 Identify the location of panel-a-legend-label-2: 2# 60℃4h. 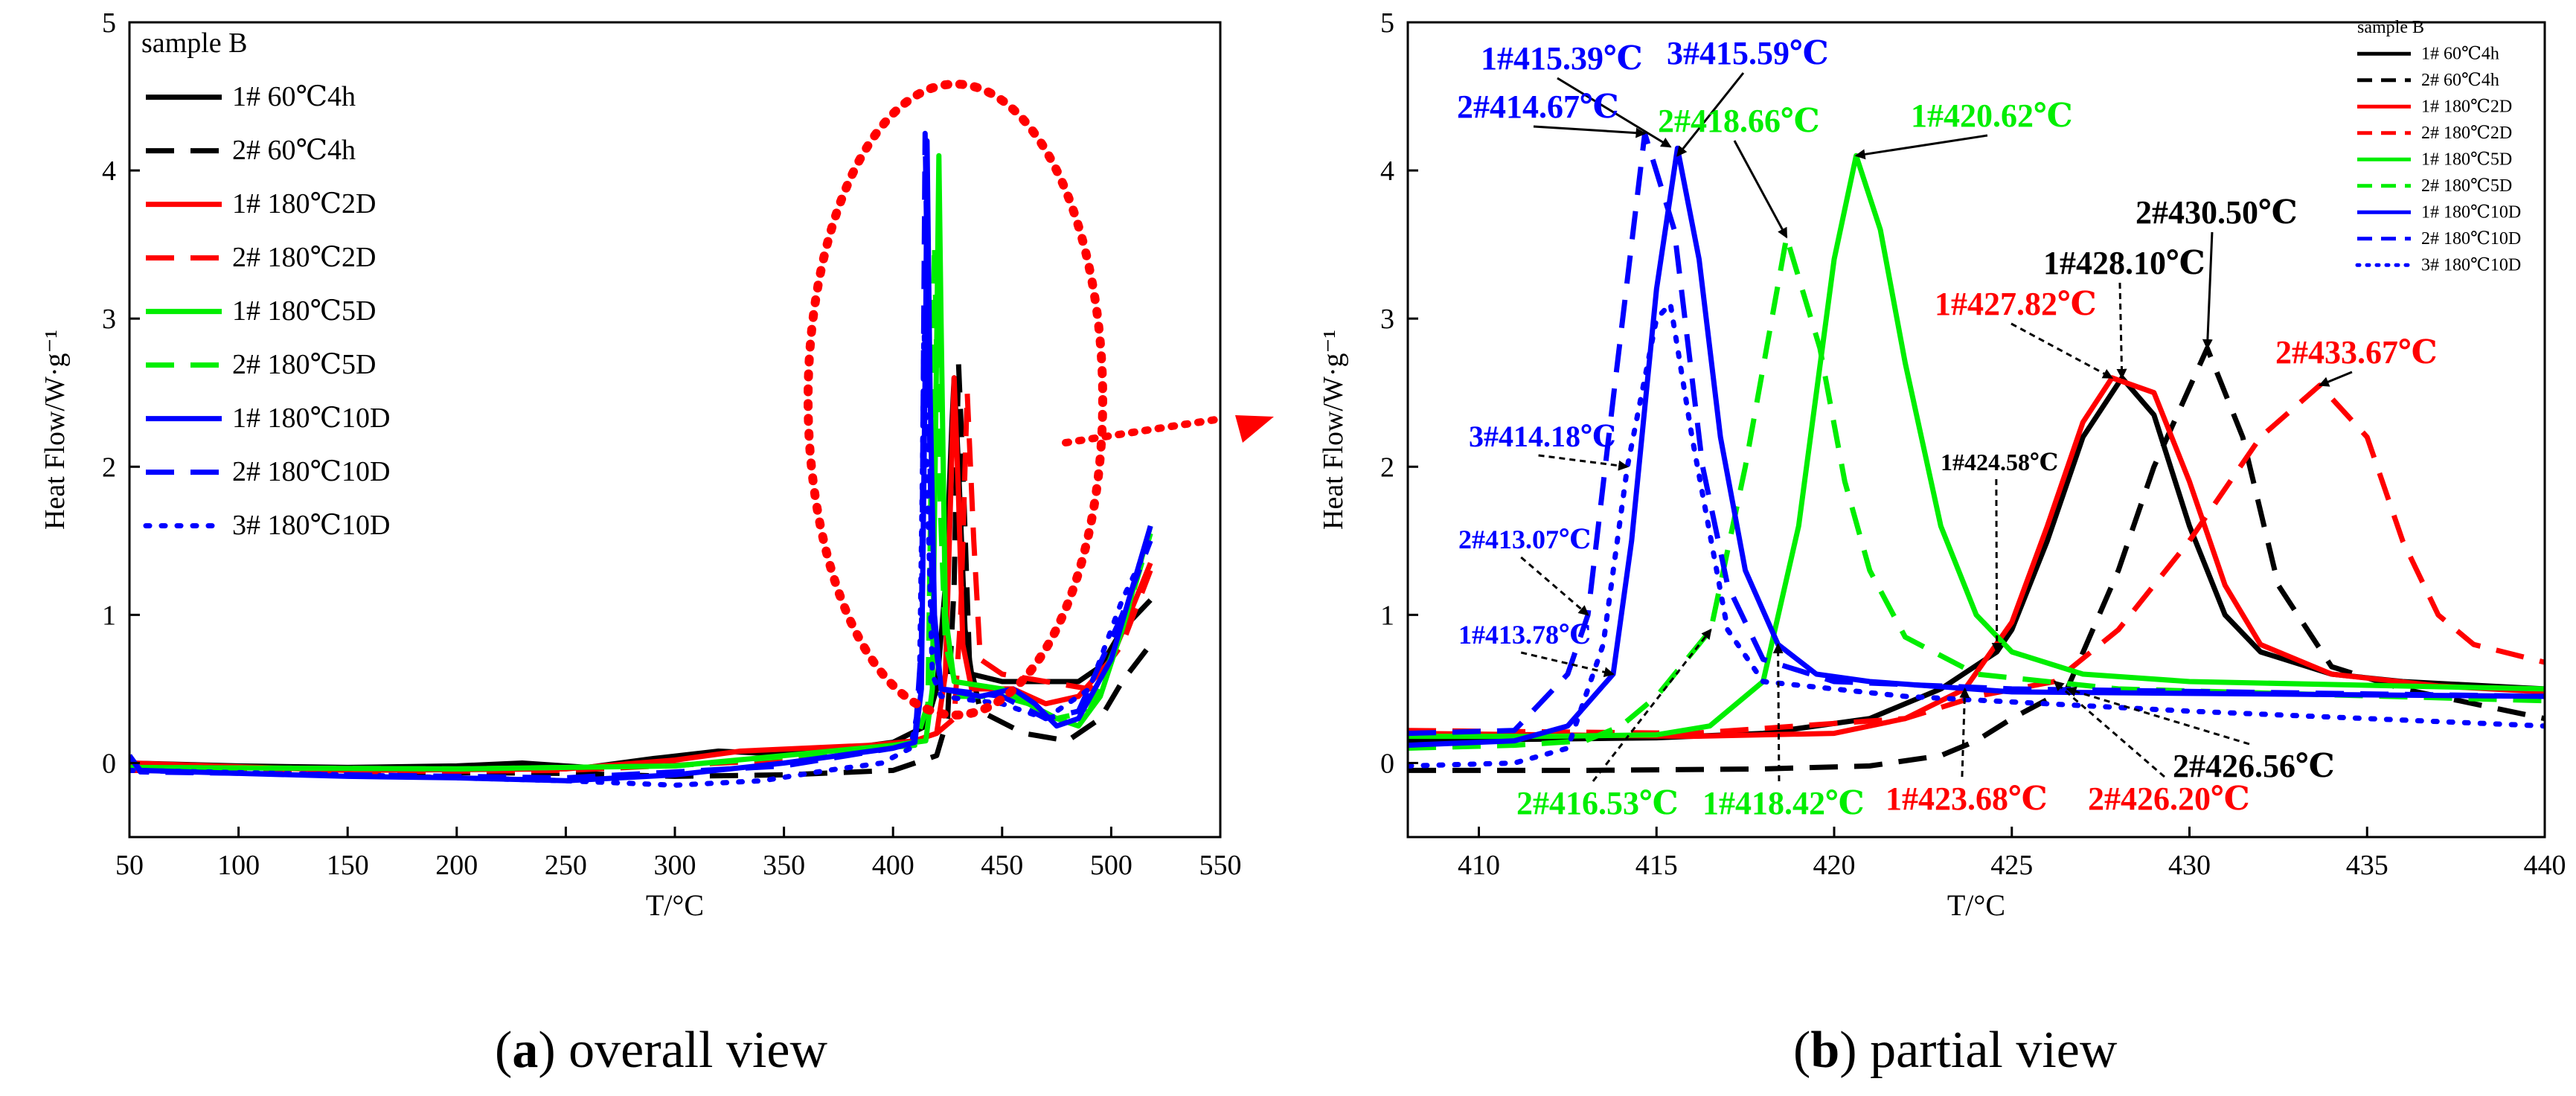
(294, 150).